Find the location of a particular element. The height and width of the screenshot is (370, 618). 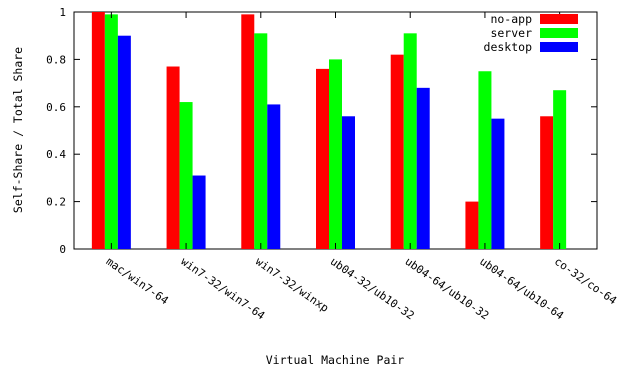

y-axis-title: Self-Share / Total Share is located at coordinates (18, 130).